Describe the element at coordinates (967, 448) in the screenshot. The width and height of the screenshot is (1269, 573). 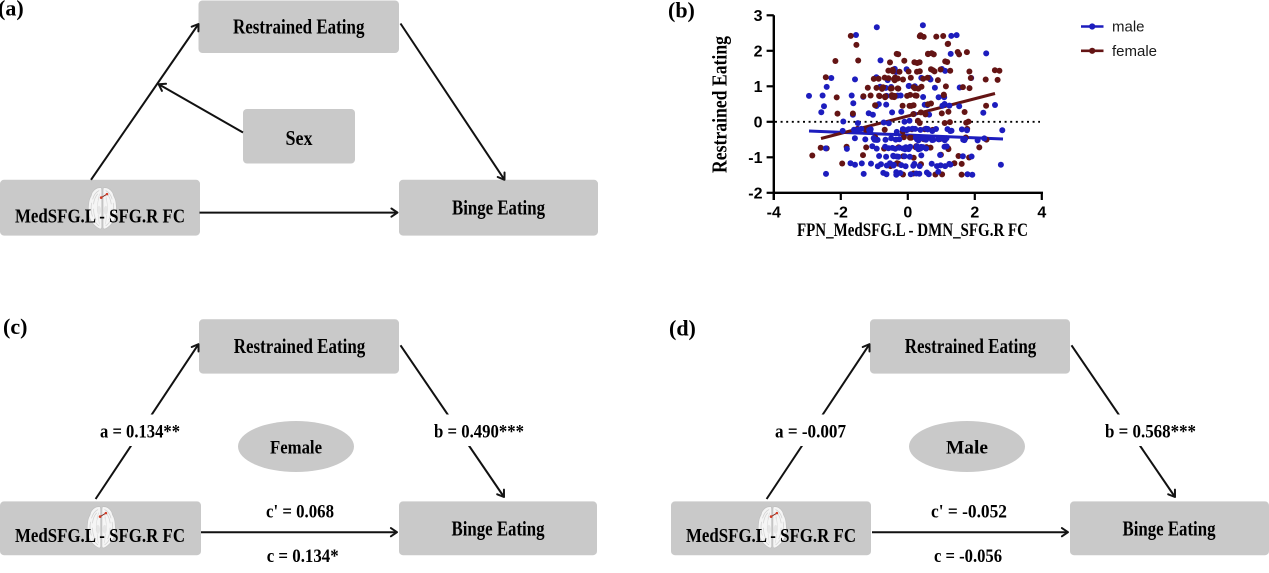
I see `svg-text: Male` at that location.